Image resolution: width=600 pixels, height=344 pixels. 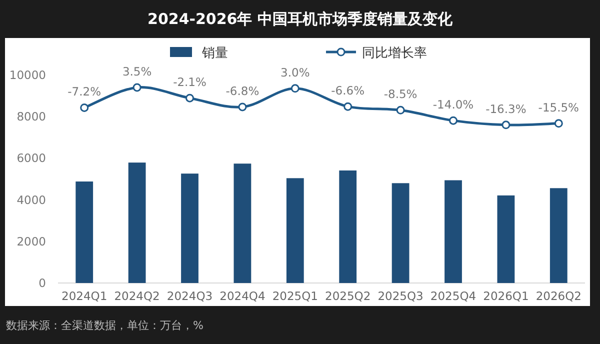 What do you see at coordinates (559, 107) in the screenshot?
I see `data-label: -15.5%` at bounding box center [559, 107].